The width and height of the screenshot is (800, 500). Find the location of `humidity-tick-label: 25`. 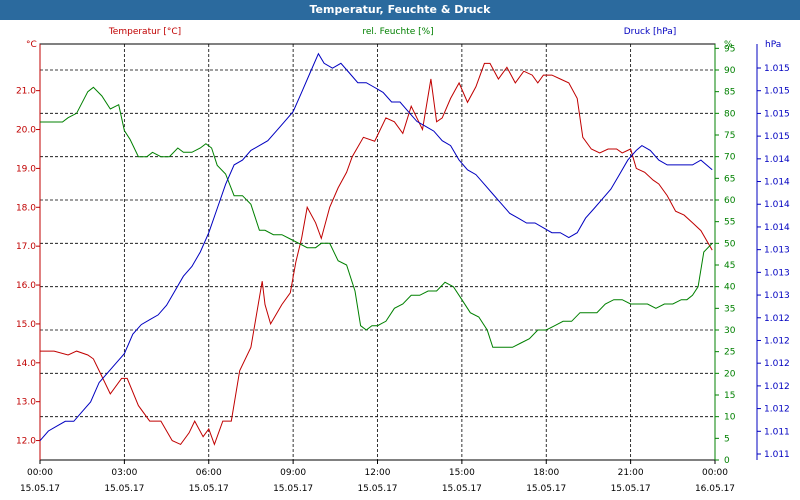

humidity-tick-label: 25 is located at coordinates (729, 353).